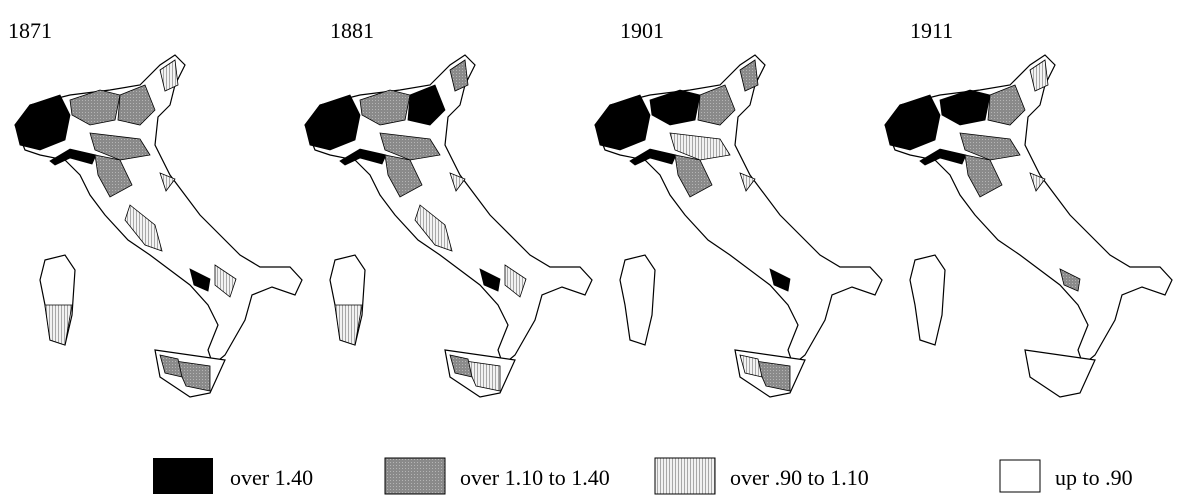  Describe the element at coordinates (642, 30) in the screenshot. I see `panel-title: 1901` at that location.